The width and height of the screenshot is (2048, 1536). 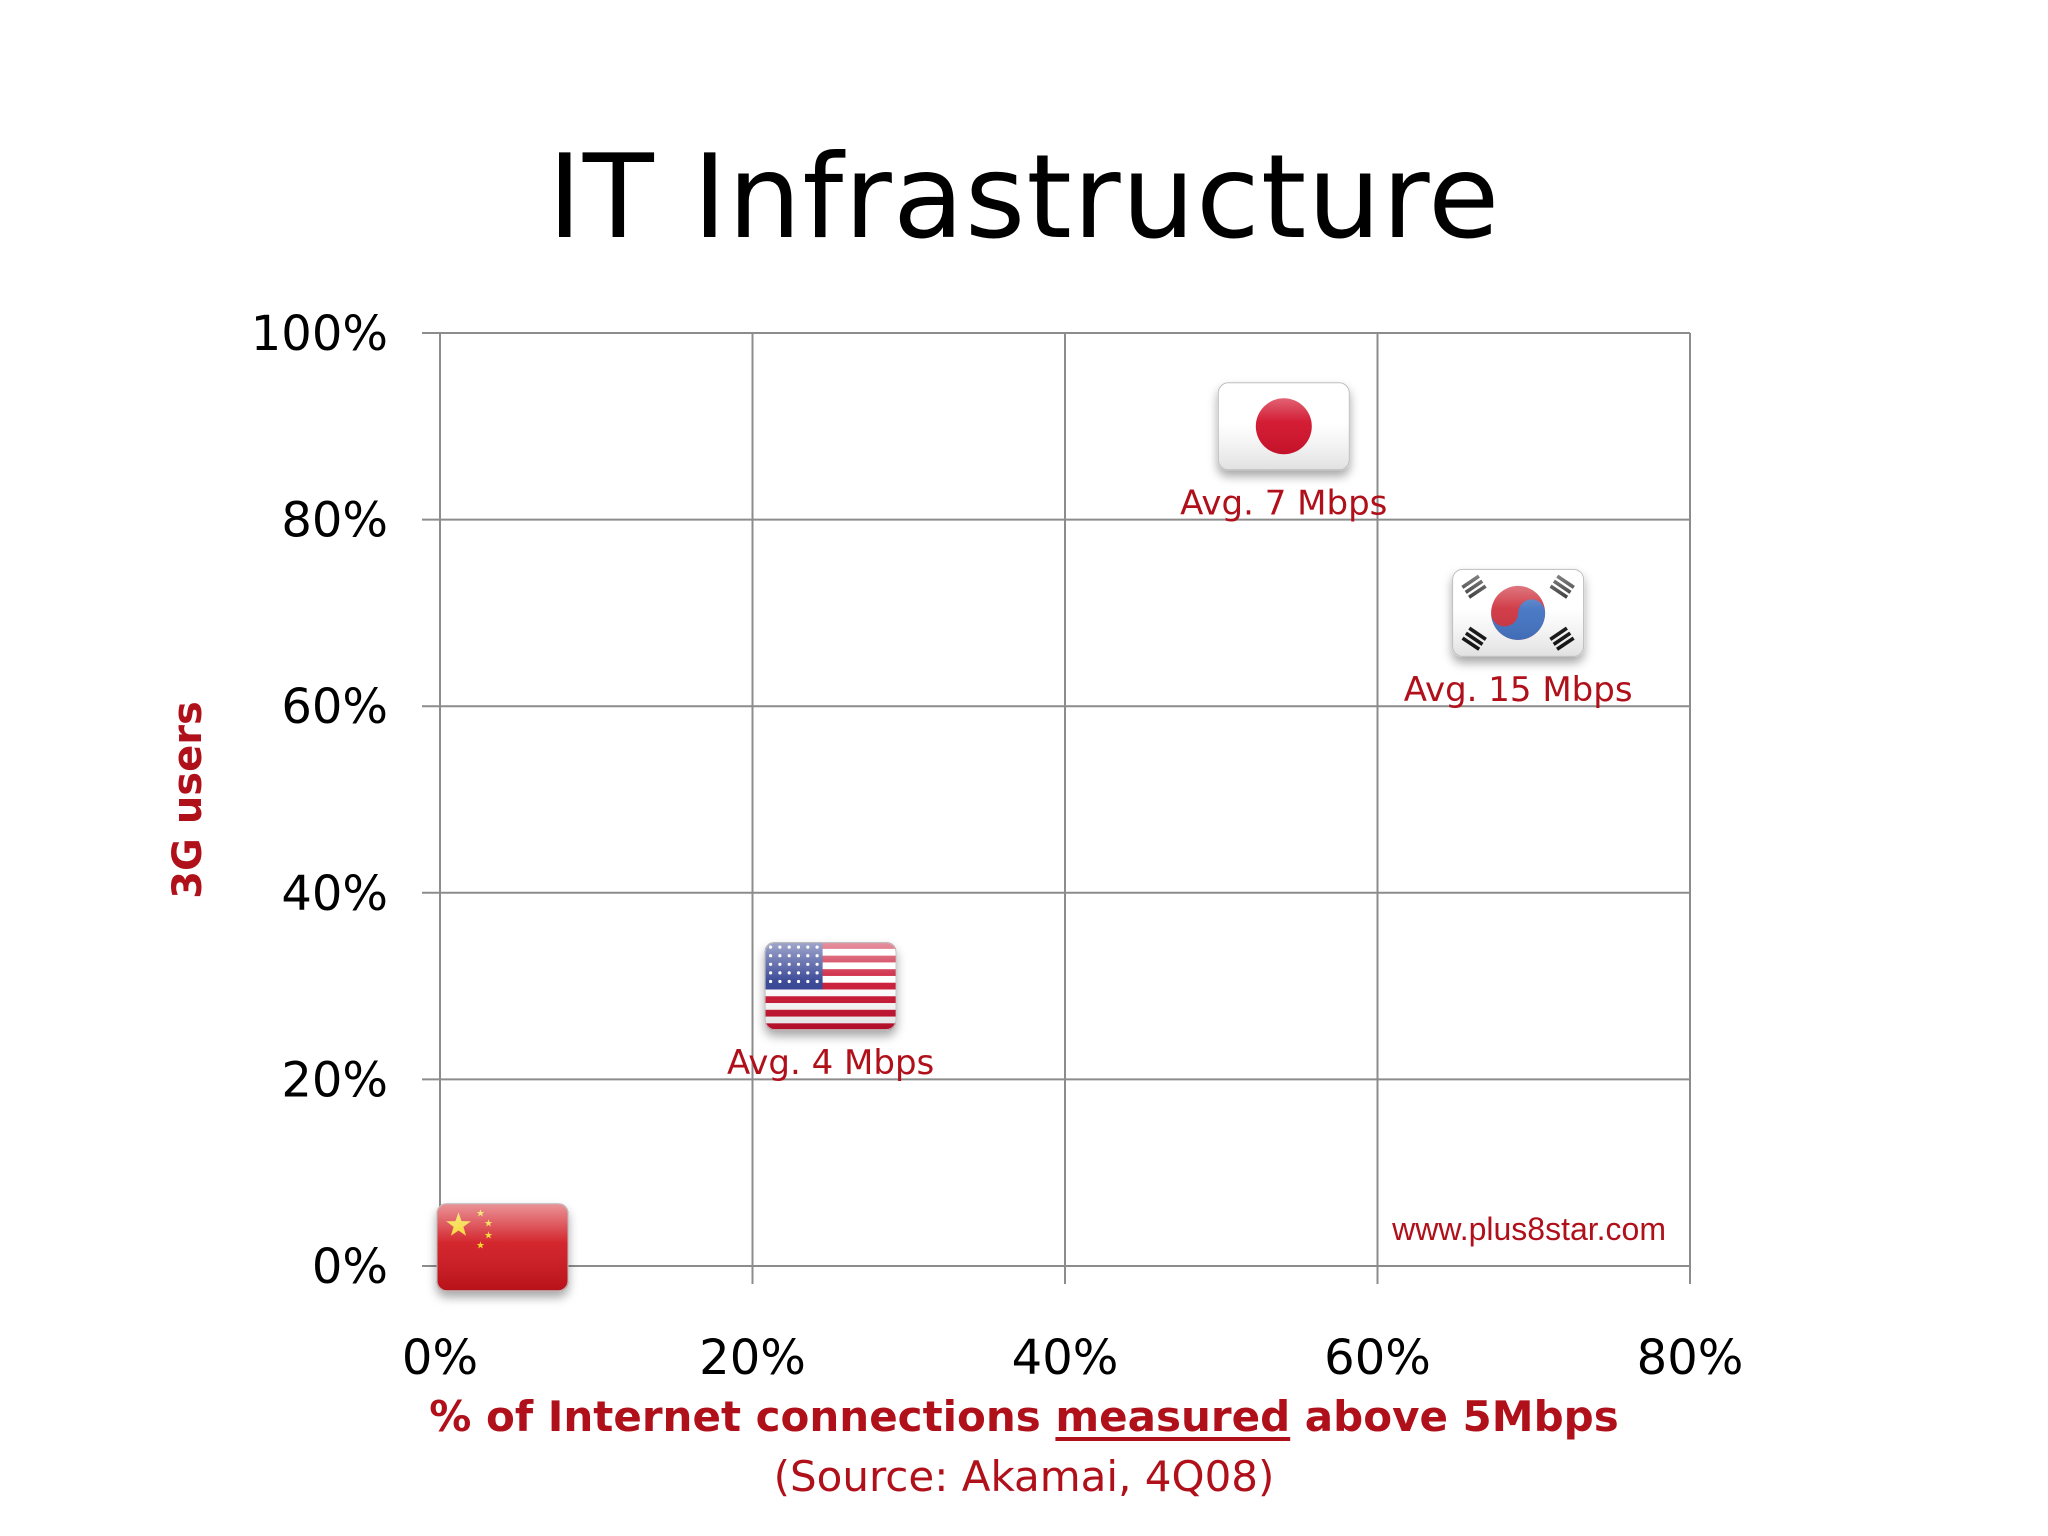 What do you see at coordinates (1518, 612) in the screenshot?
I see `korea-flag-icon` at bounding box center [1518, 612].